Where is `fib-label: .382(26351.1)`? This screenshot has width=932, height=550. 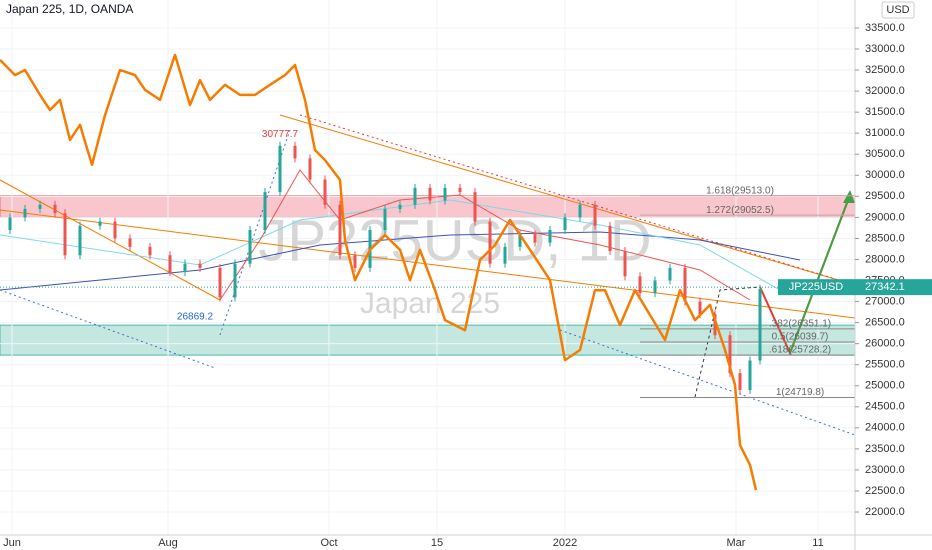
fib-label: .382(26351.1) is located at coordinates (800, 324).